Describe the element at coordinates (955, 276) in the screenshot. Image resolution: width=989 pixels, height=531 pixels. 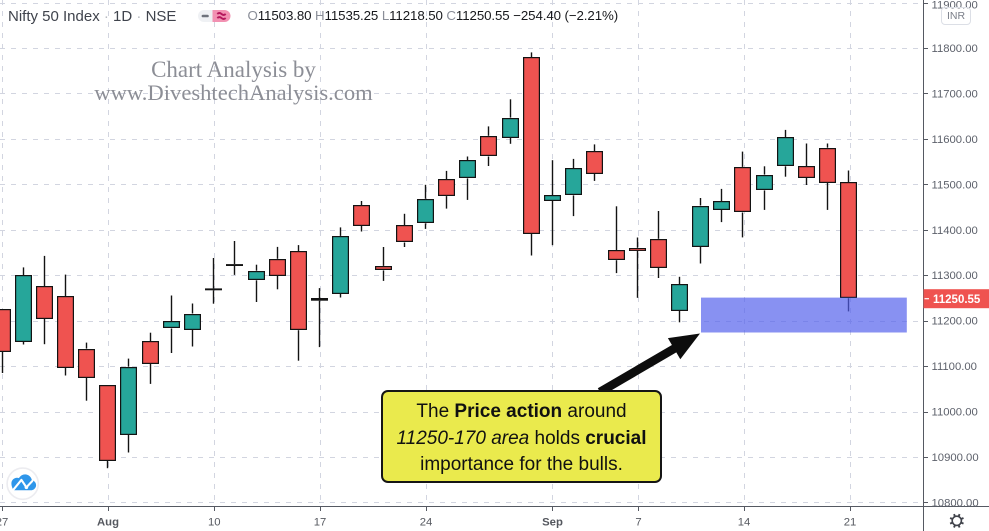
I see `svg-text: 11300.00` at that location.